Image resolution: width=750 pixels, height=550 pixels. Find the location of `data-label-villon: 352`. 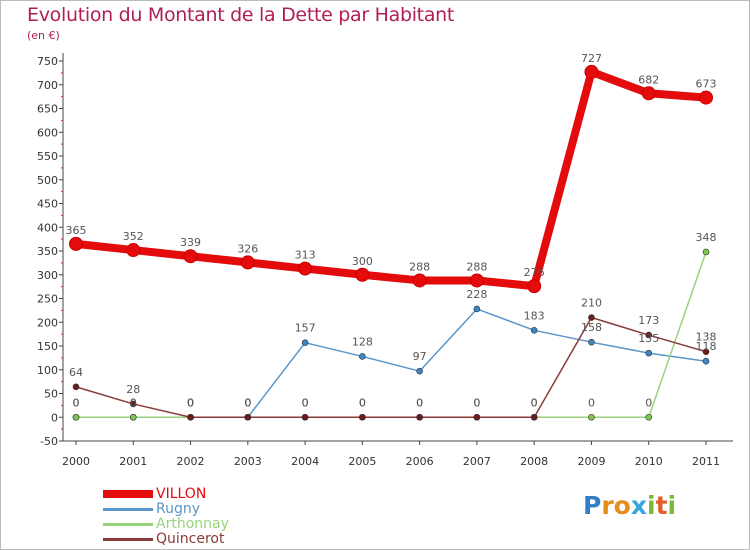

data-label-villon: 352 is located at coordinates (133, 236).